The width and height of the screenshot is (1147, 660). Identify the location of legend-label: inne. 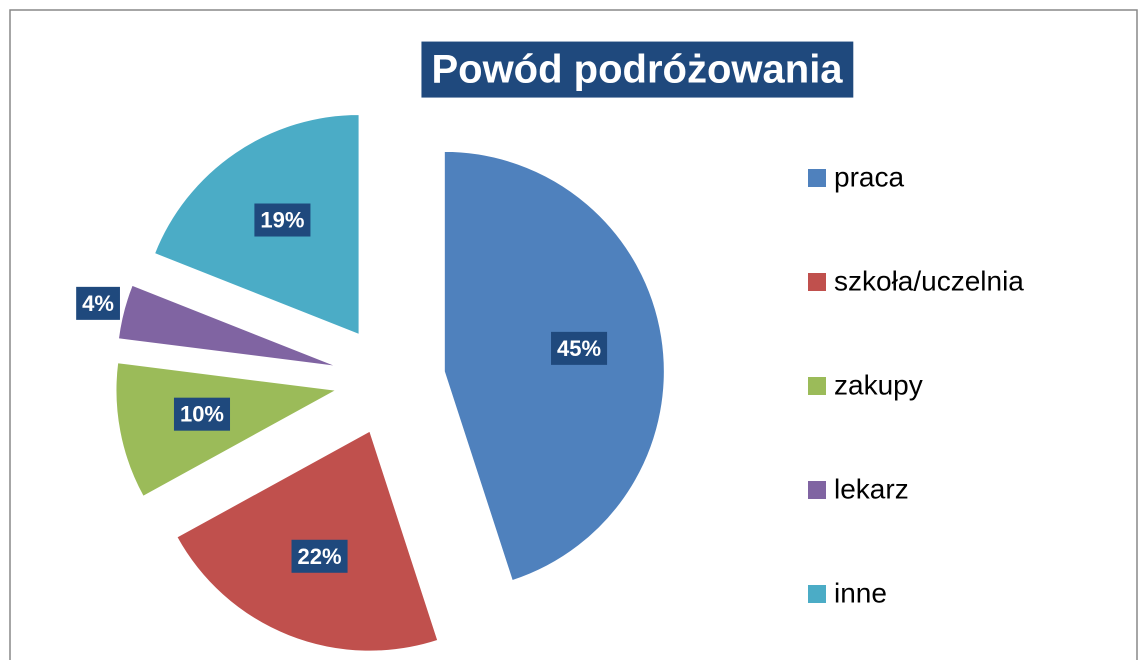
(860, 592).